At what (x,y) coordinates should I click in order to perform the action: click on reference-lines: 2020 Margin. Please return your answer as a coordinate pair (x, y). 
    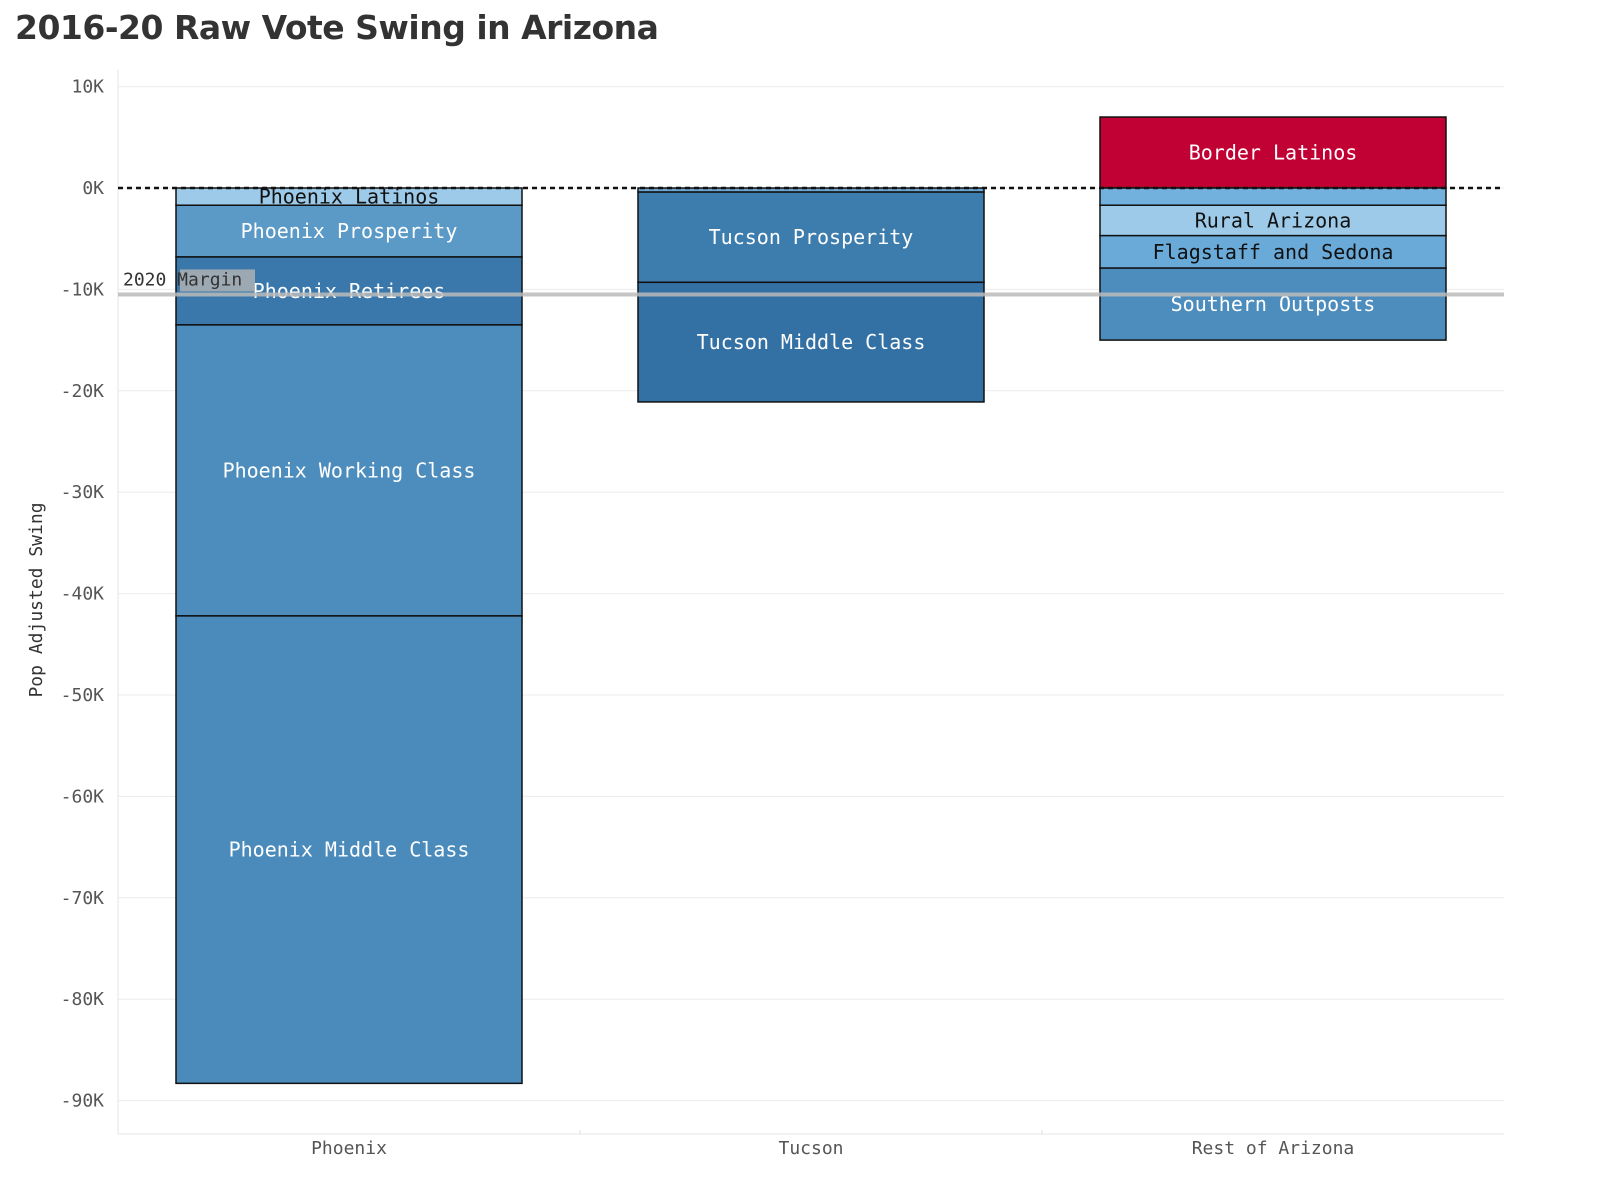
    Looking at the image, I should click on (811, 241).